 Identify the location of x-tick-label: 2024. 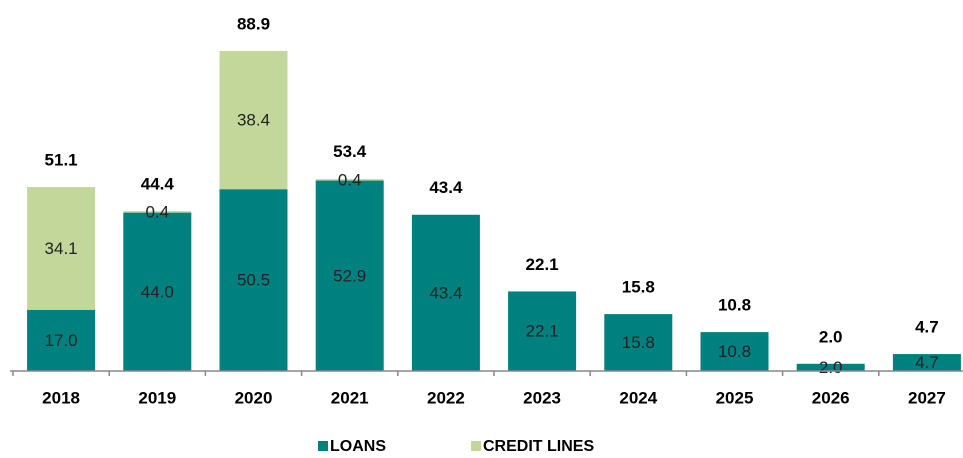
(638, 397).